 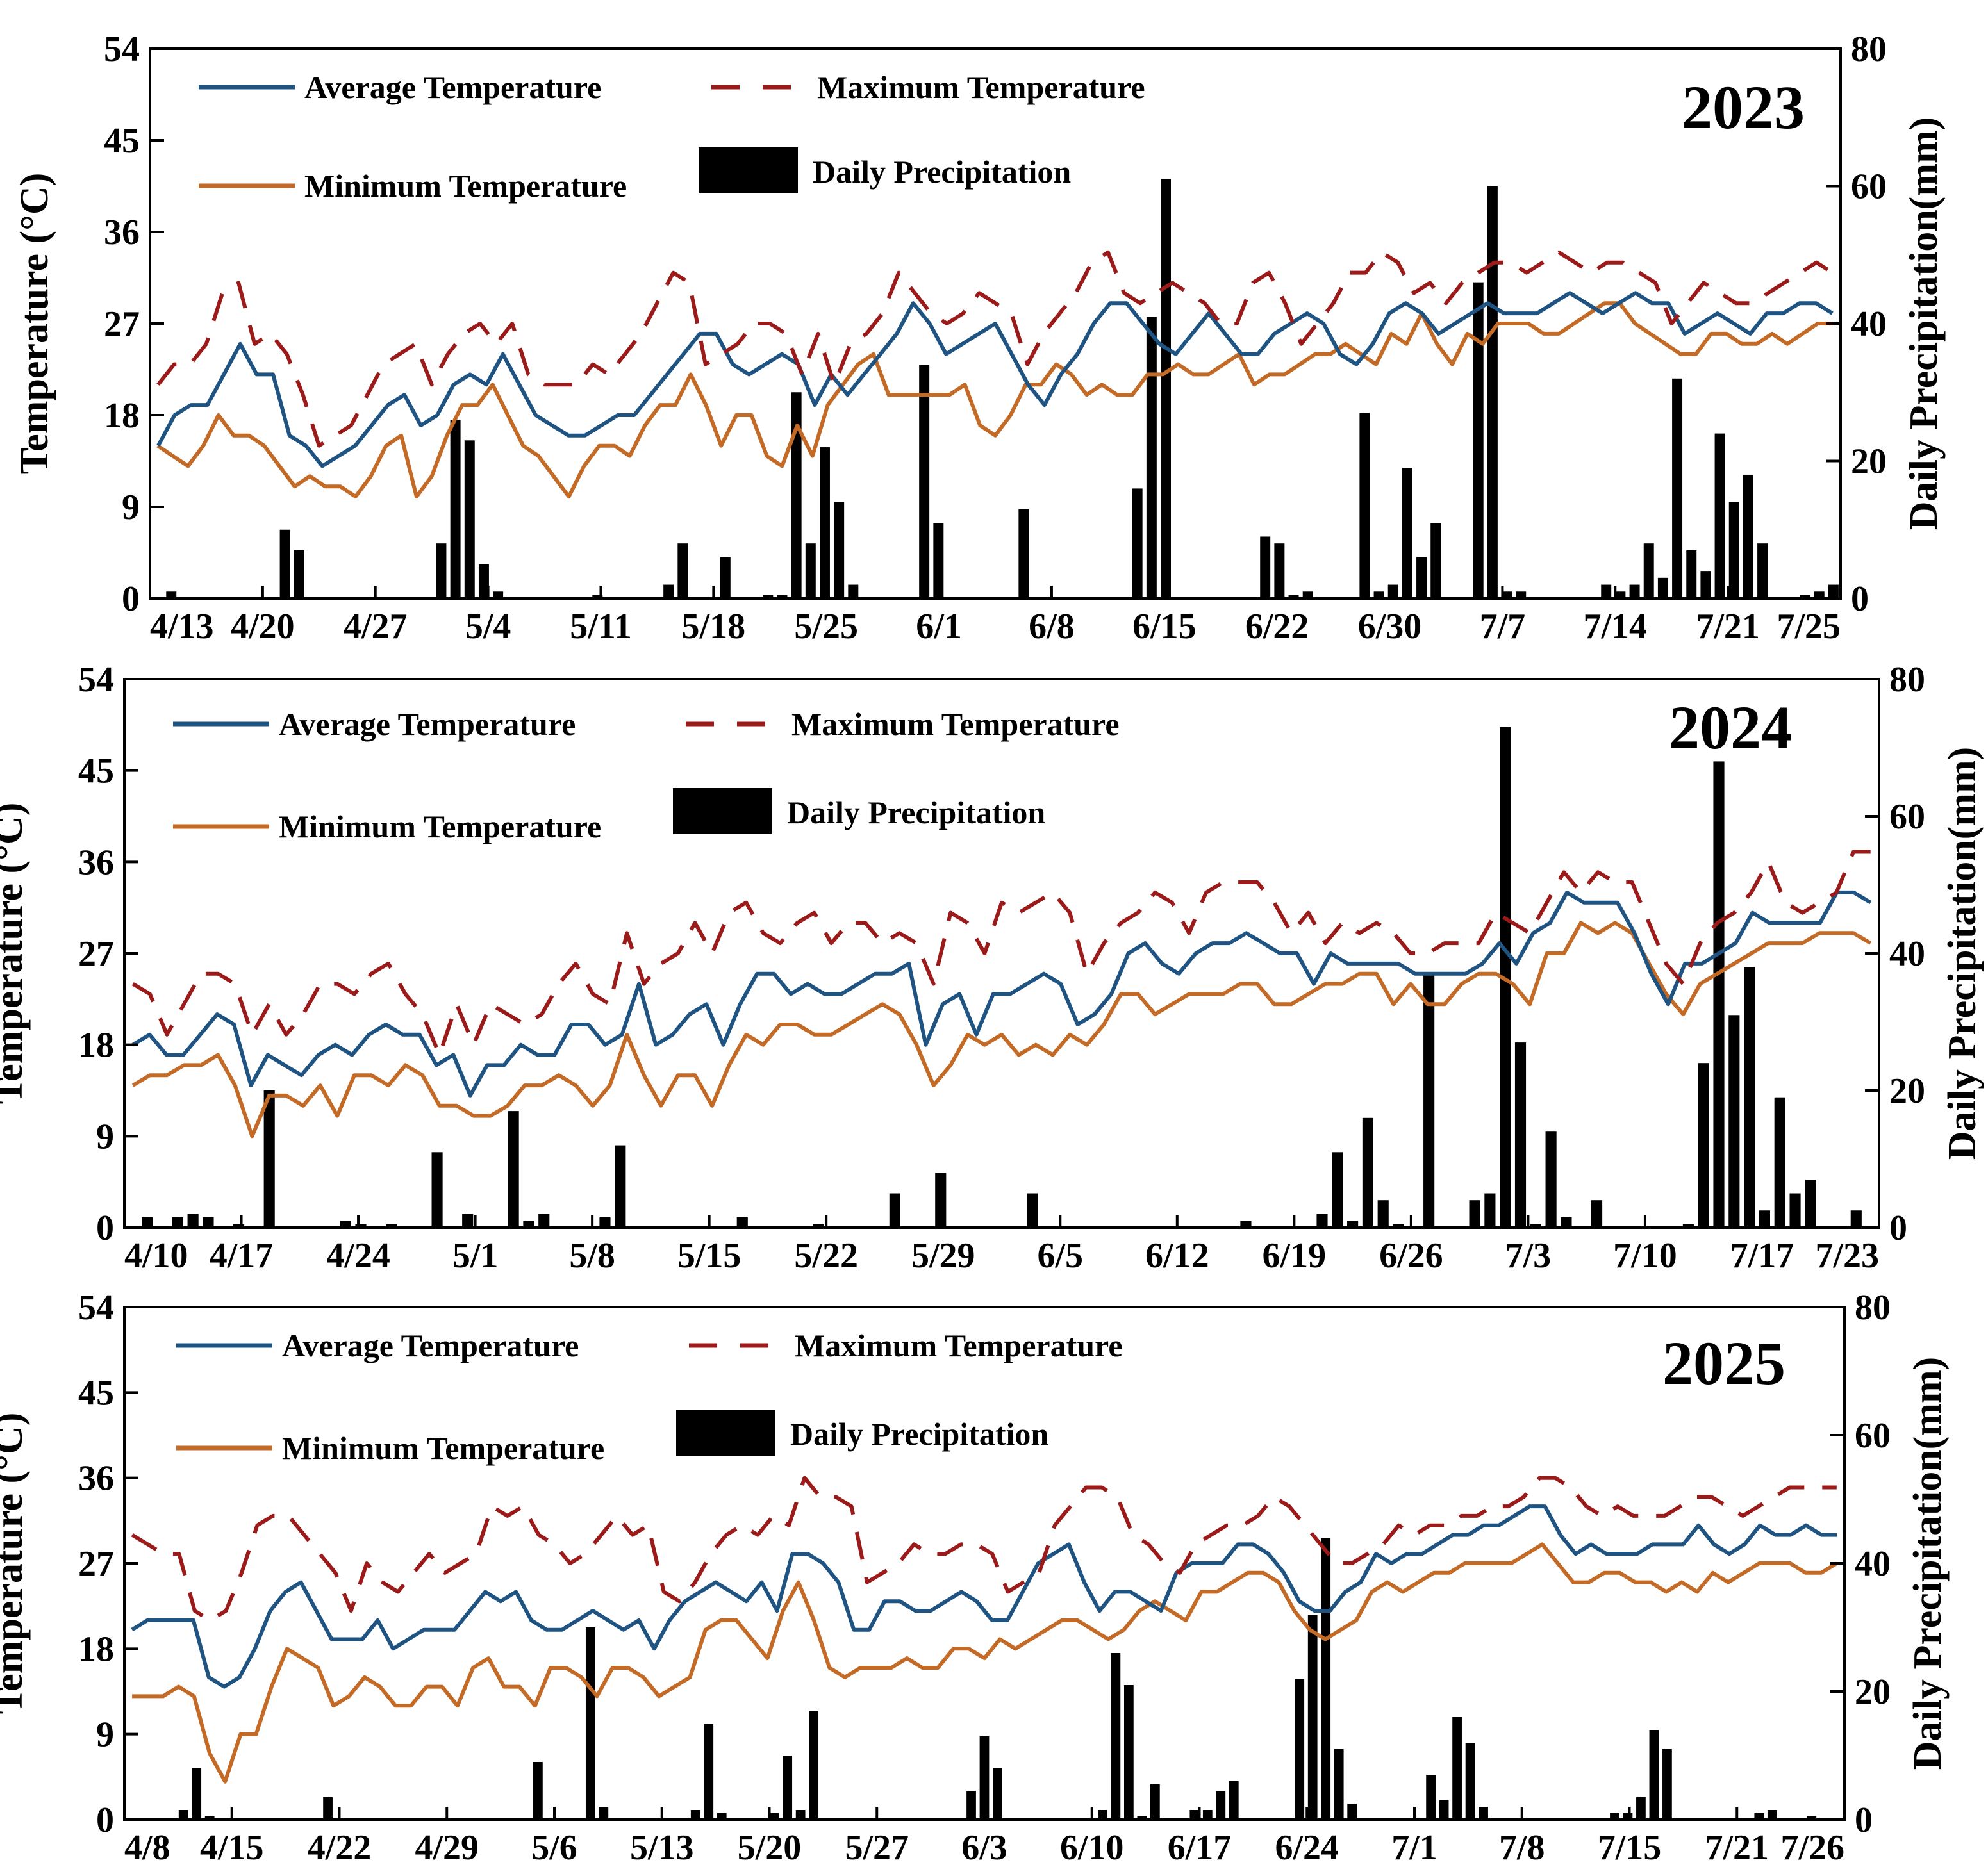 What do you see at coordinates (96, 1564) in the screenshot?
I see `y-tick-label: 27` at bounding box center [96, 1564].